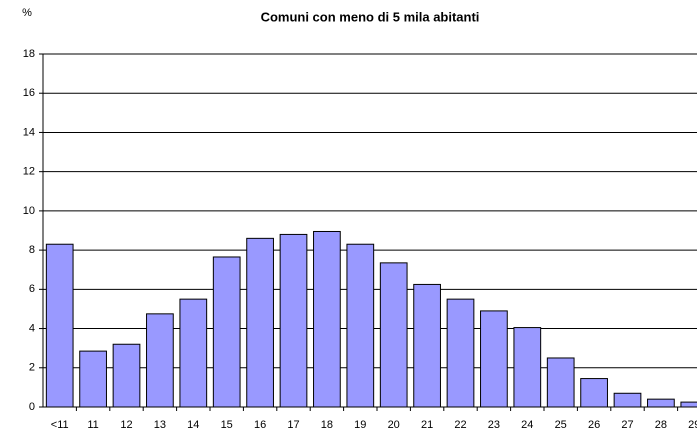 Image resolution: width=697 pixels, height=432 pixels. Describe the element at coordinates (29, 93) in the screenshot. I see `y-tick-label: 16` at that location.